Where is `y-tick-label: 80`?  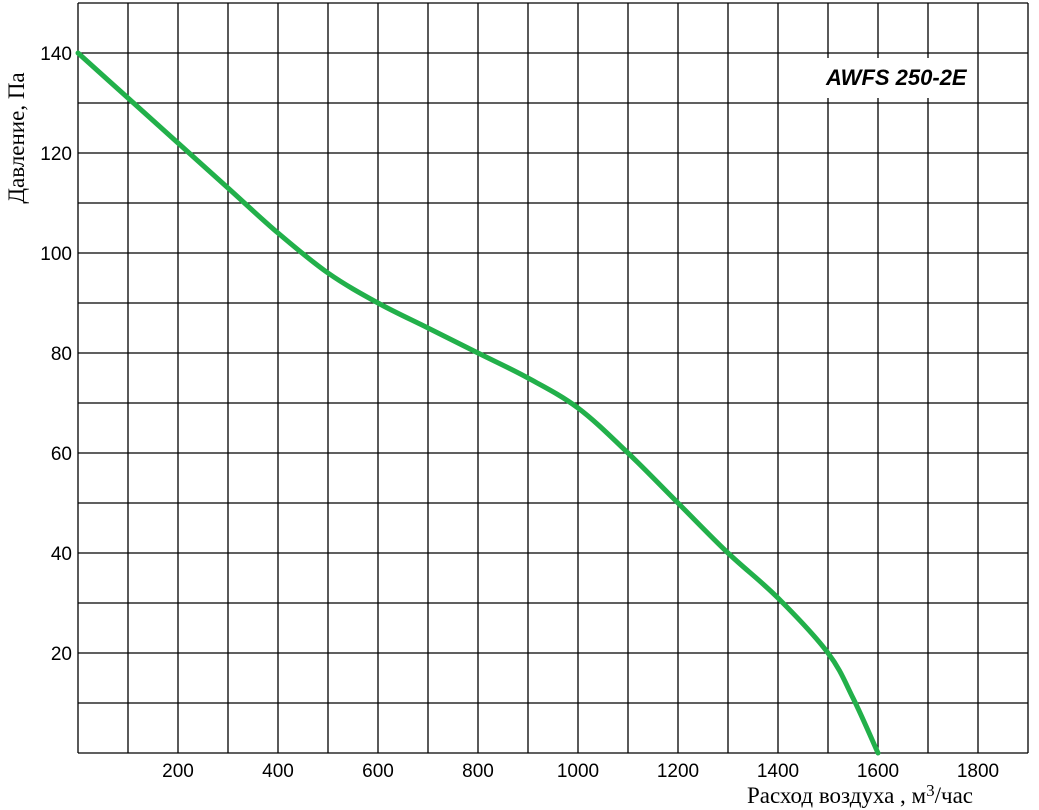
y-tick-label: 80 is located at coordinates (61, 354).